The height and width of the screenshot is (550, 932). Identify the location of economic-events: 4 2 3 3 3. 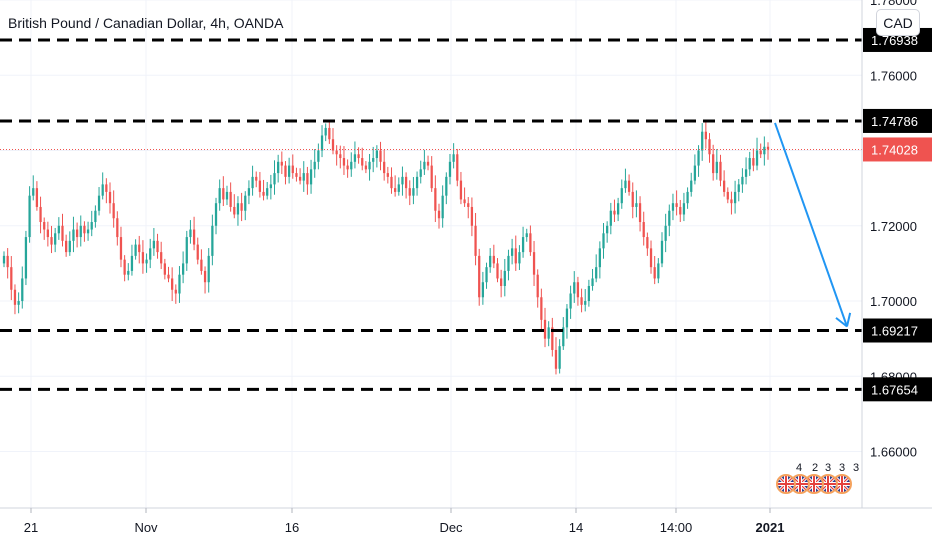
(821, 482).